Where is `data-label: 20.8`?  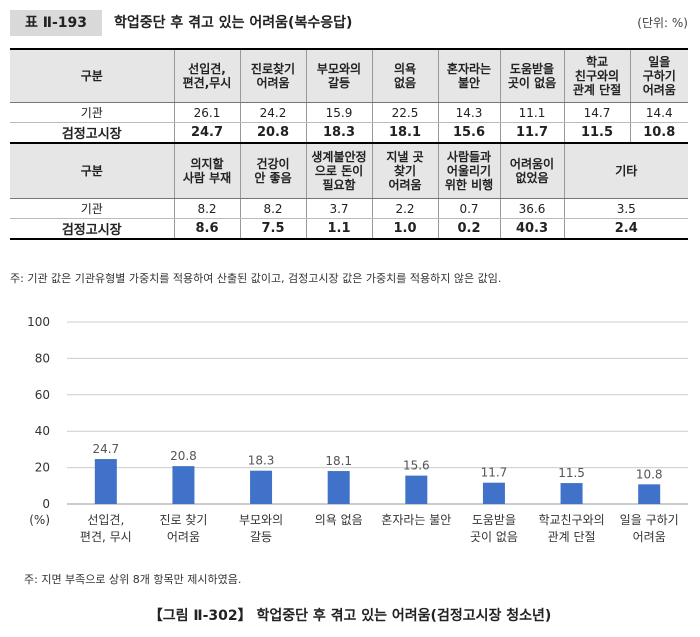 data-label: 20.8 is located at coordinates (183, 456).